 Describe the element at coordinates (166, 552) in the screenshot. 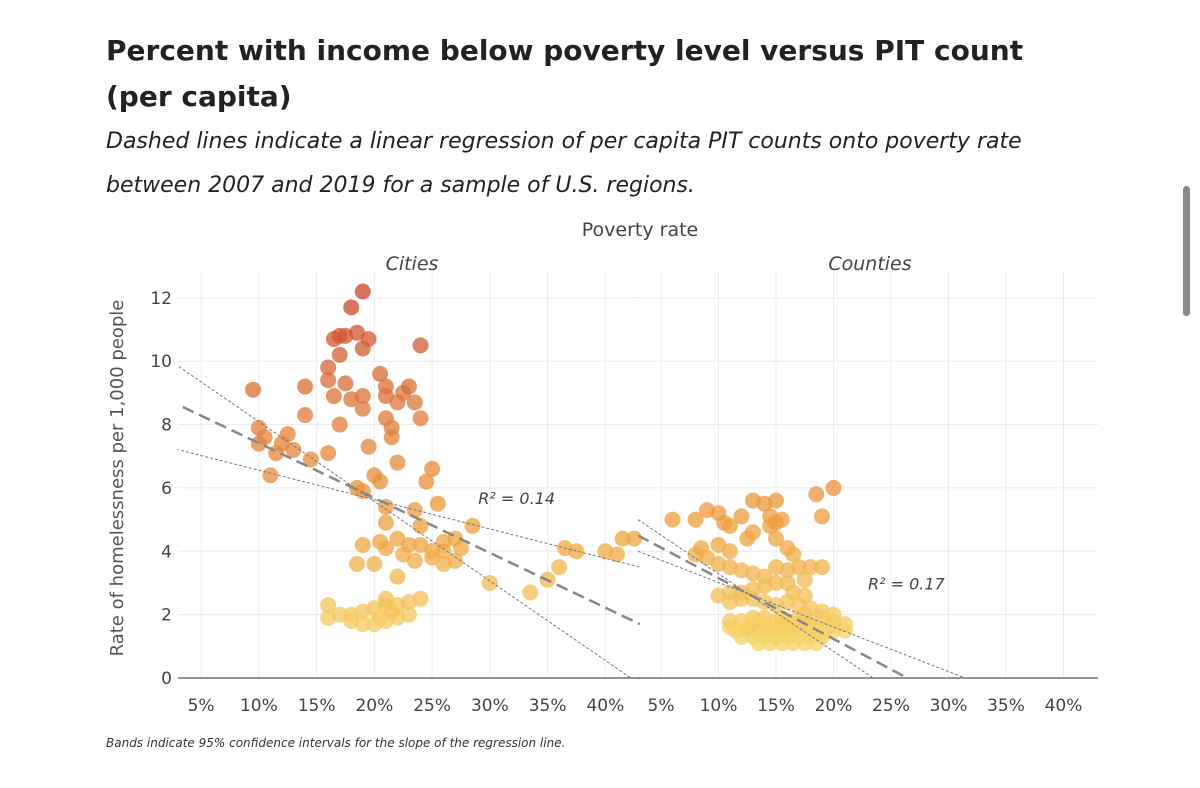

I see `y-tick-label: 4` at that location.